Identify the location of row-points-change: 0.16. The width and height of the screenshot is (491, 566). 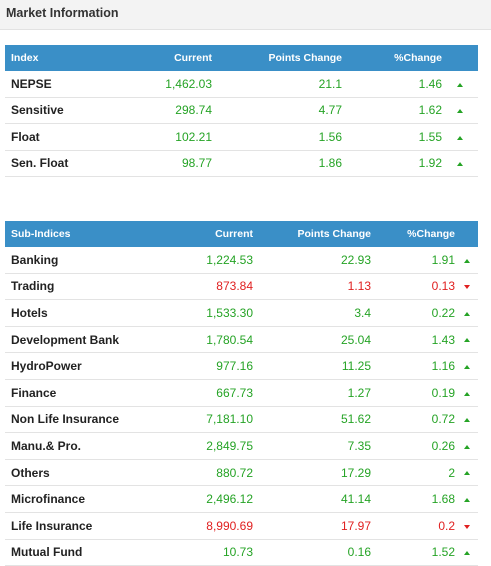
(312, 552).